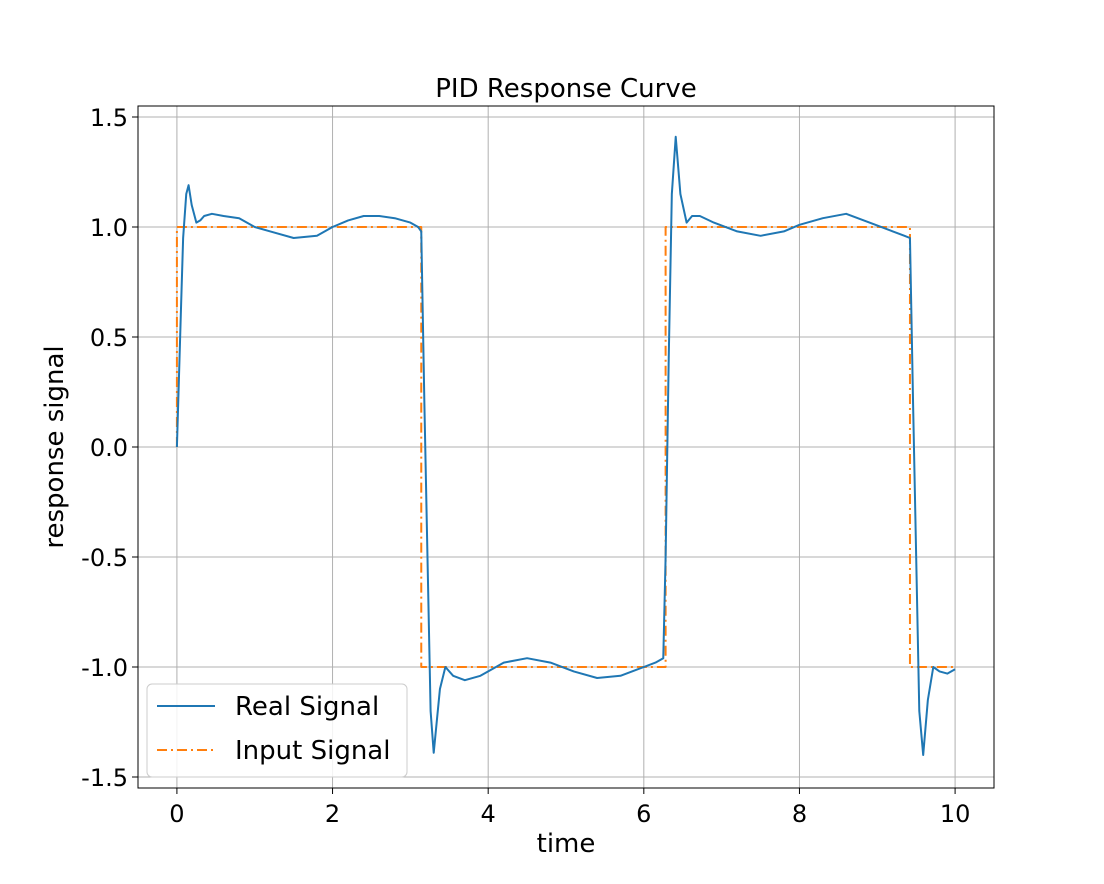 The height and width of the screenshot is (884, 1104). I want to click on y-tick-label: -0.5, so click(104, 558).